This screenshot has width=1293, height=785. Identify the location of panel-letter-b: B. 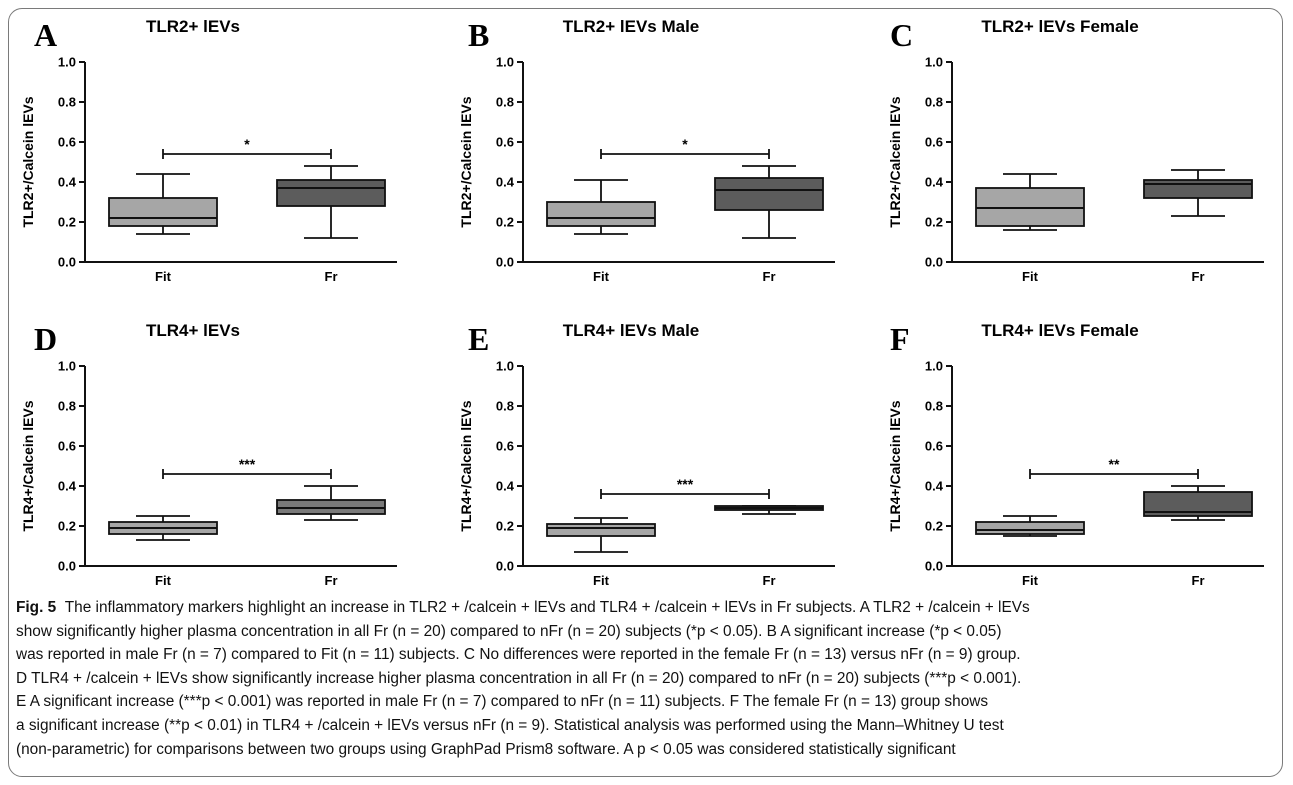
(478, 35).